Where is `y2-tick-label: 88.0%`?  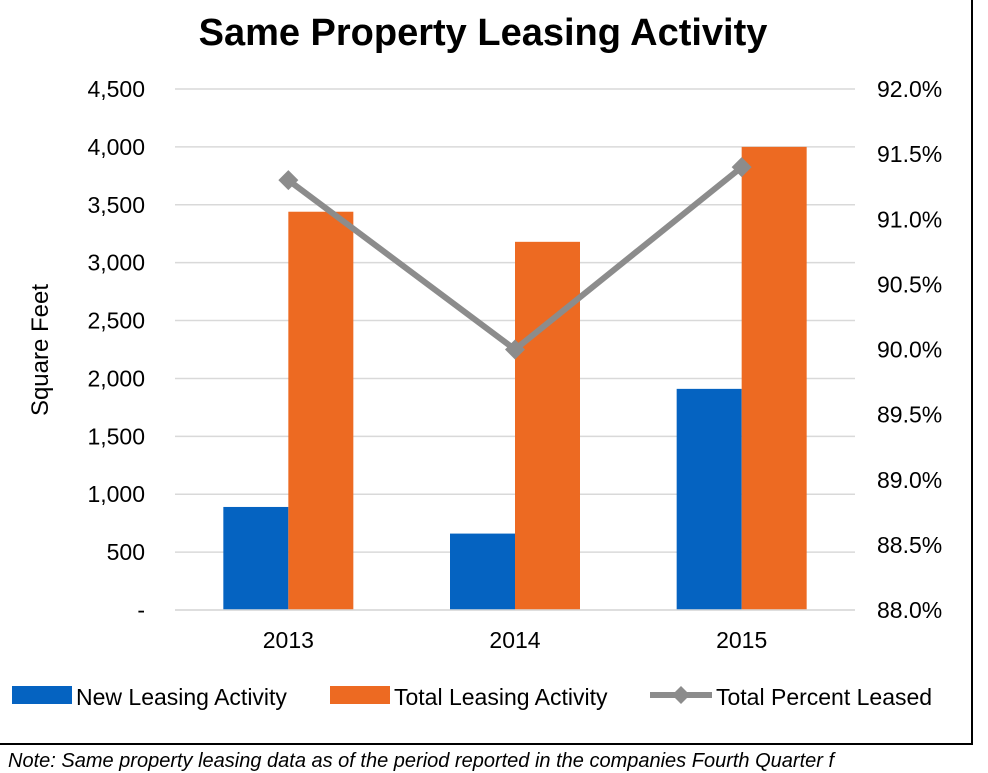
y2-tick-label: 88.0% is located at coordinates (909, 610).